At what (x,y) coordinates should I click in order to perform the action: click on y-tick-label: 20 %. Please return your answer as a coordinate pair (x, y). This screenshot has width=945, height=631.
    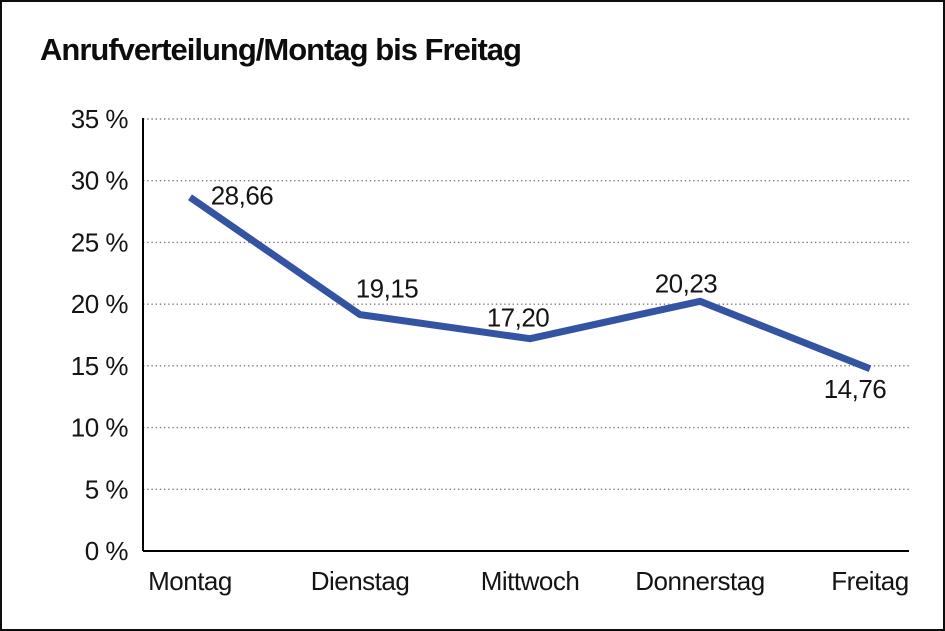
    Looking at the image, I should click on (100, 304).